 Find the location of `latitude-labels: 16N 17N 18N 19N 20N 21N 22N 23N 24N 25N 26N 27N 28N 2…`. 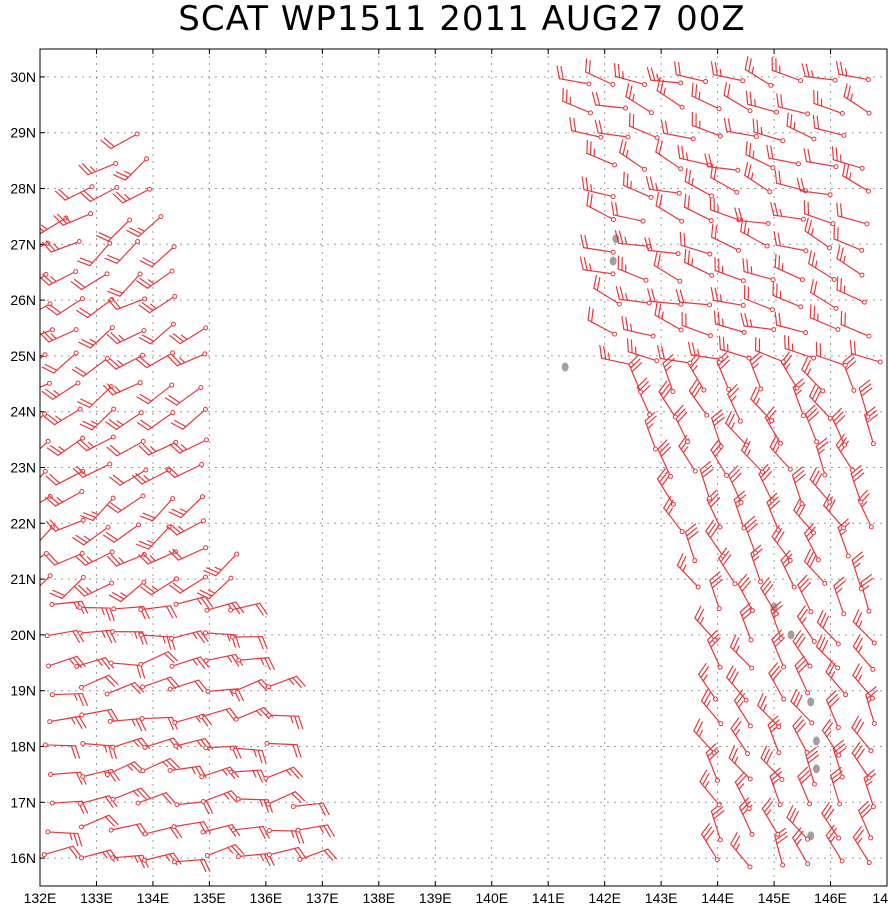

latitude-labels: 16N 17N 18N 19N 20N 21N 22N 23N 24N 25N 26N 27N 28N 2… is located at coordinates (23, 467).